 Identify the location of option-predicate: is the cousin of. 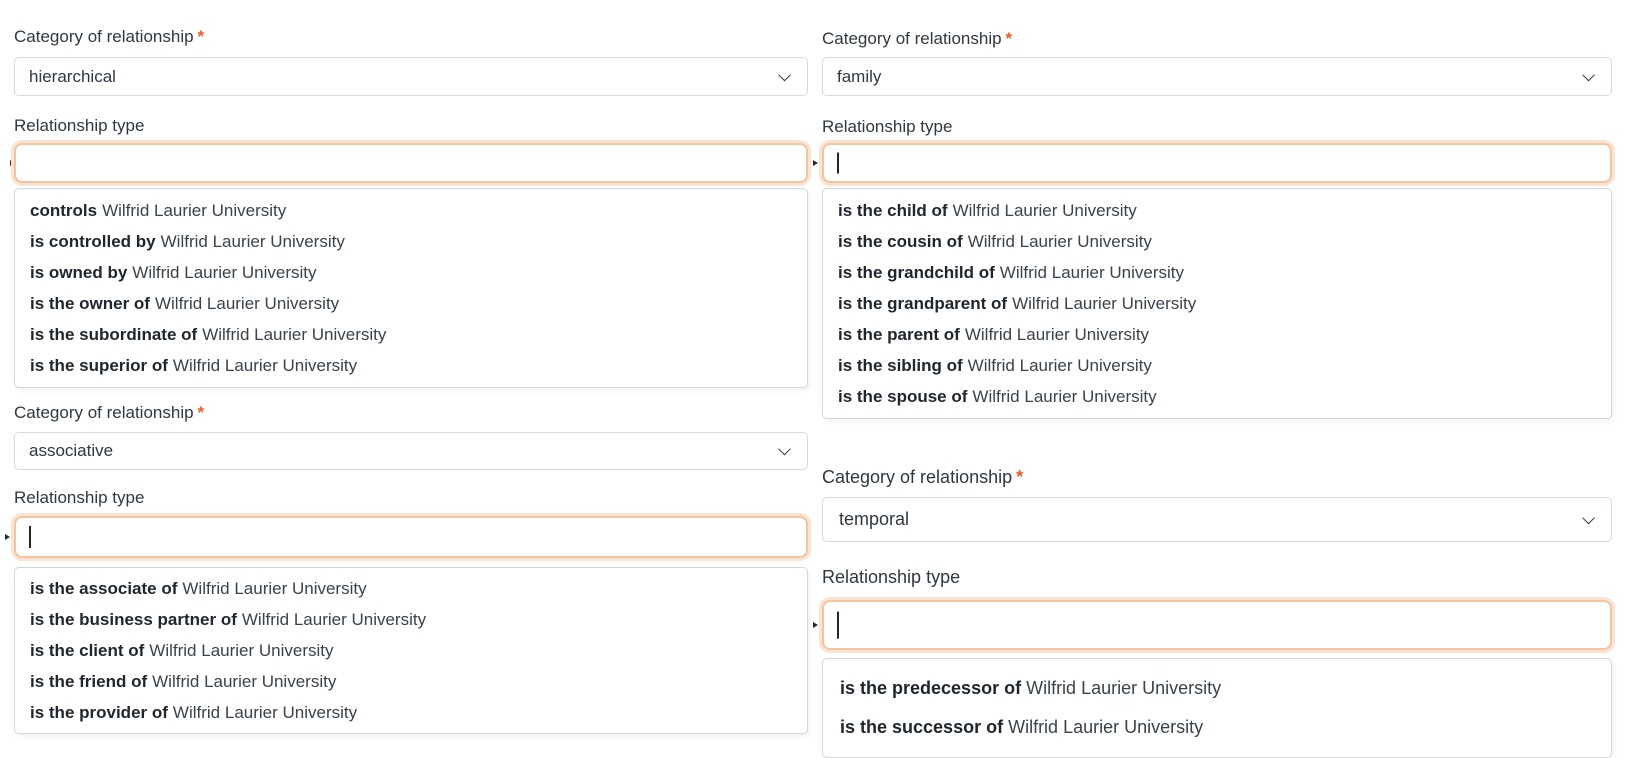
(900, 241).